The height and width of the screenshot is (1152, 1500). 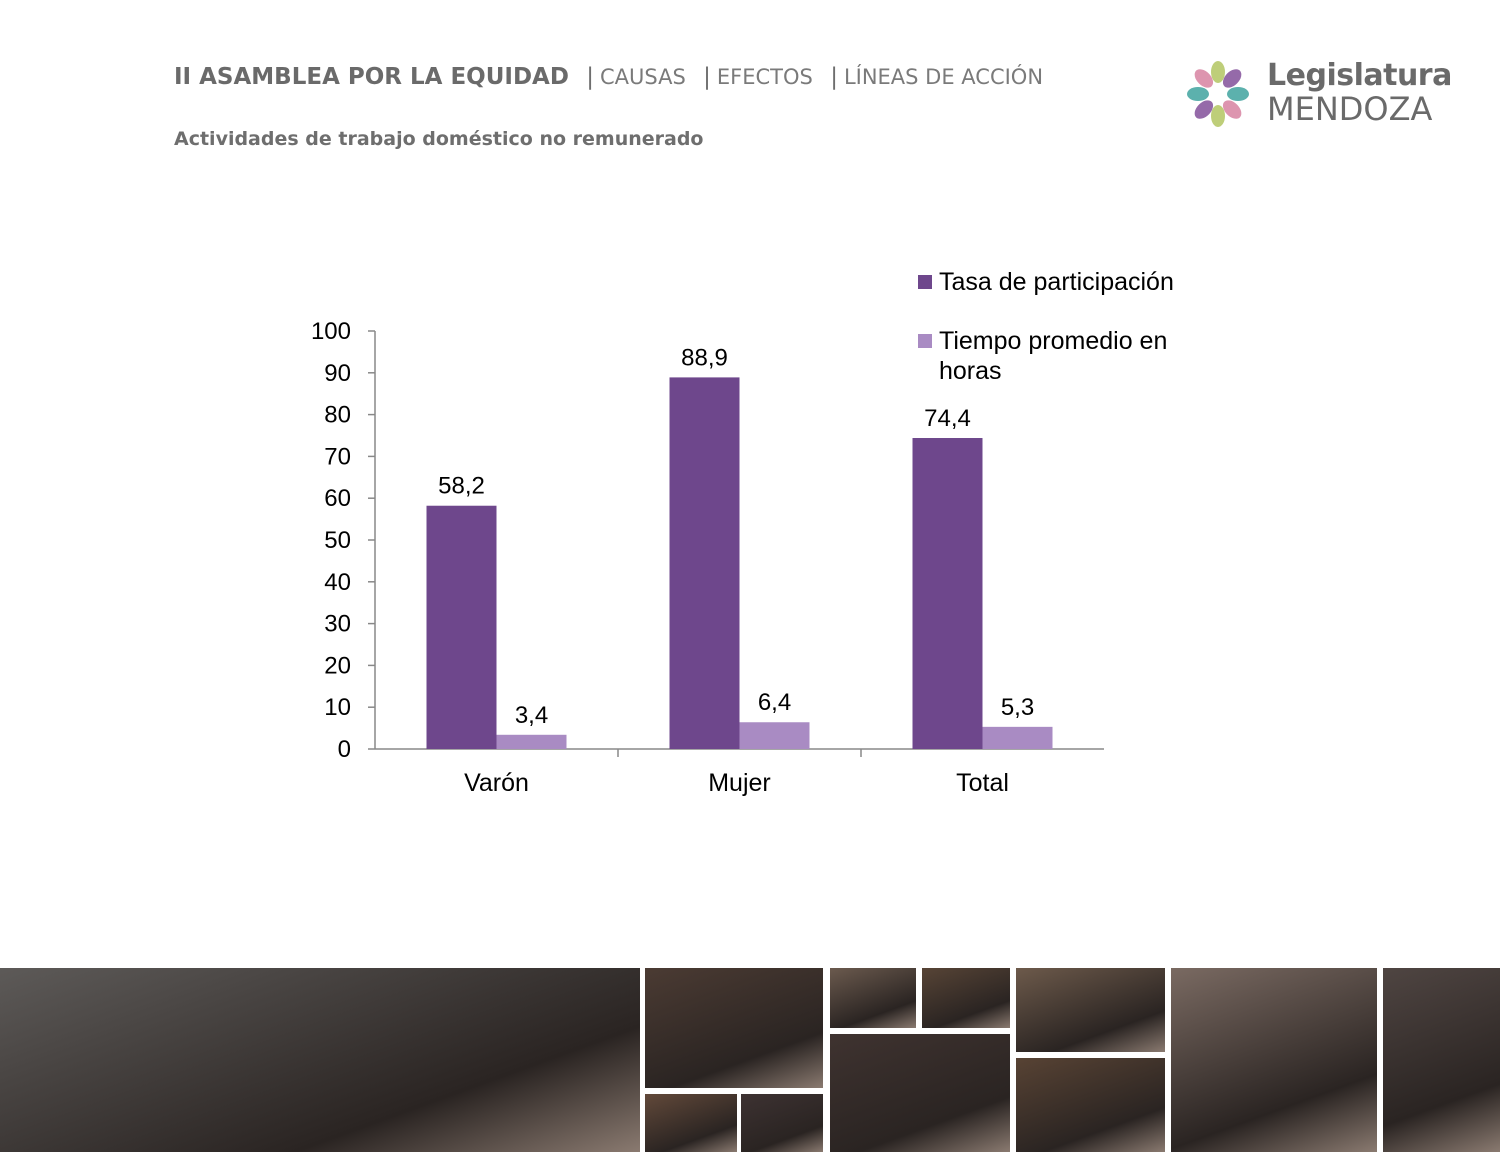 What do you see at coordinates (371, 77) in the screenshot?
I see `page-title: II ASAMBLEA POR LA EQUIDAD` at bounding box center [371, 77].